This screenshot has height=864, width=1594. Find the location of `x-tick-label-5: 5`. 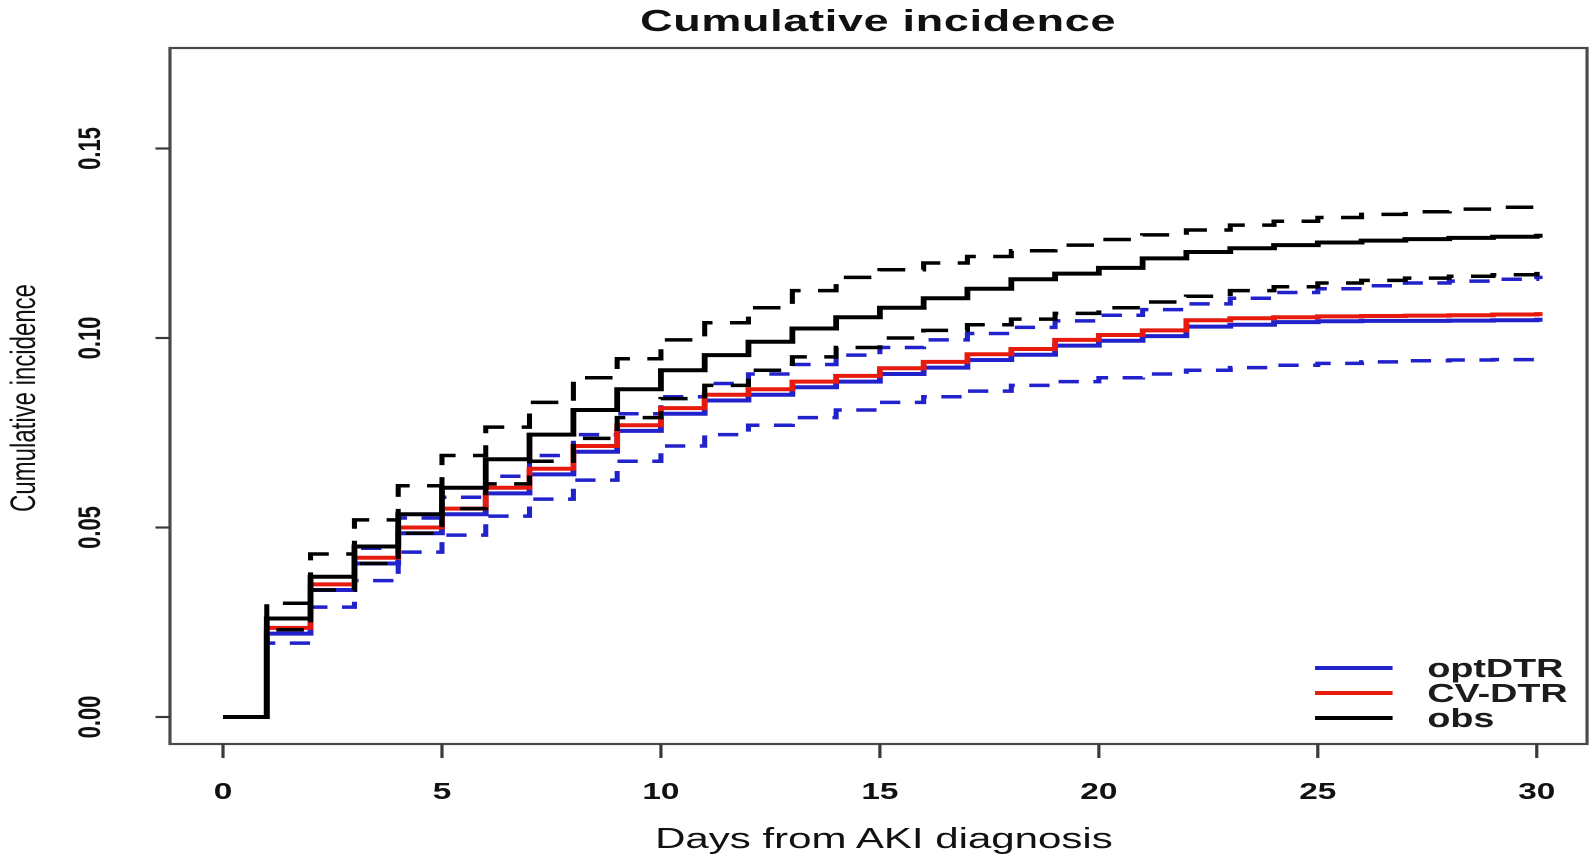

x-tick-label-5: 5 is located at coordinates (442, 792).